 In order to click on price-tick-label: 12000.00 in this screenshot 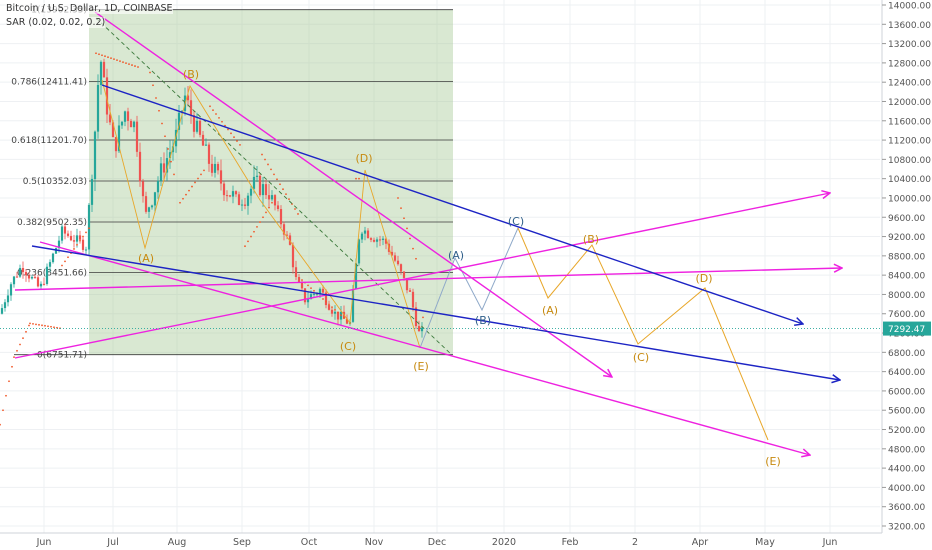, I will do `click(909, 103)`.